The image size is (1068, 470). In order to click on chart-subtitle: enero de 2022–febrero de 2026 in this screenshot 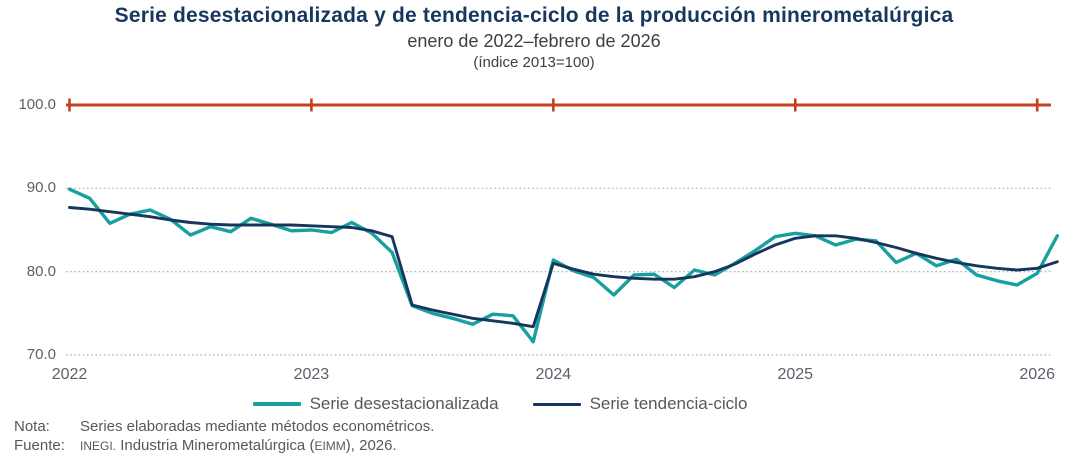, I will do `click(534, 41)`.